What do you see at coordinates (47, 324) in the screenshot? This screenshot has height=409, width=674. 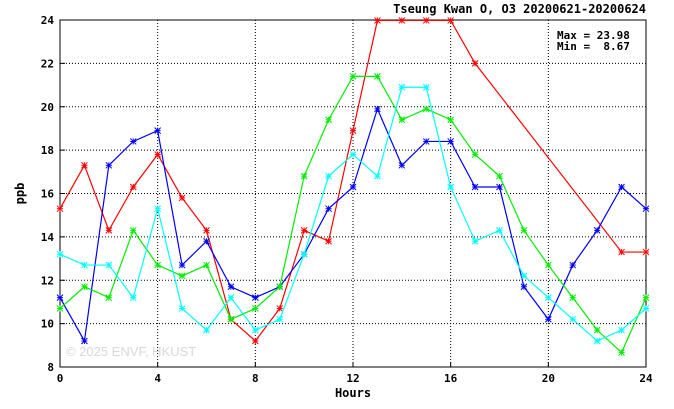 I see `y-tick-label: 10` at bounding box center [47, 324].